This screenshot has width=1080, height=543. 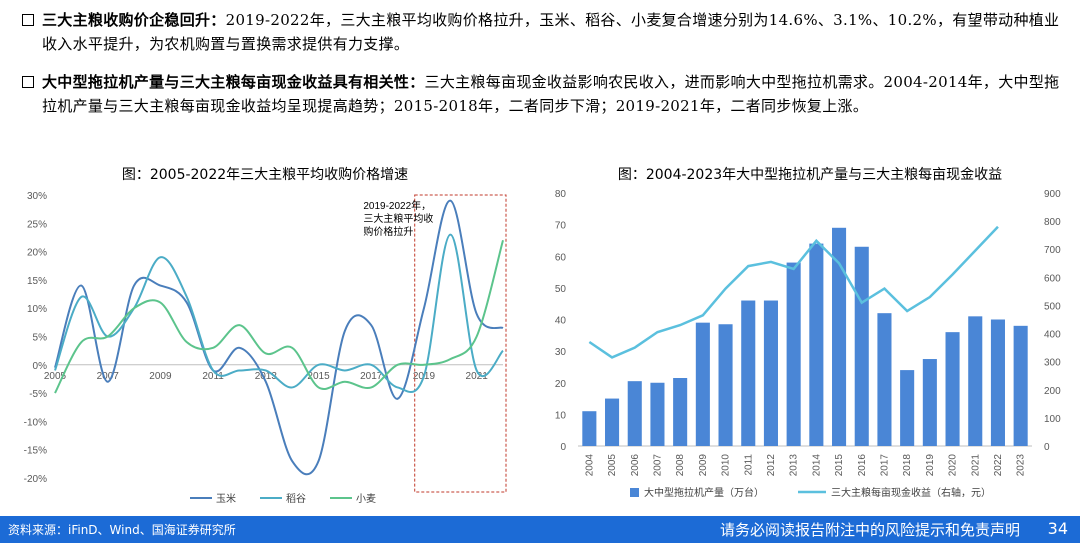 I want to click on y-tick-label: 10%, so click(x=37, y=309).